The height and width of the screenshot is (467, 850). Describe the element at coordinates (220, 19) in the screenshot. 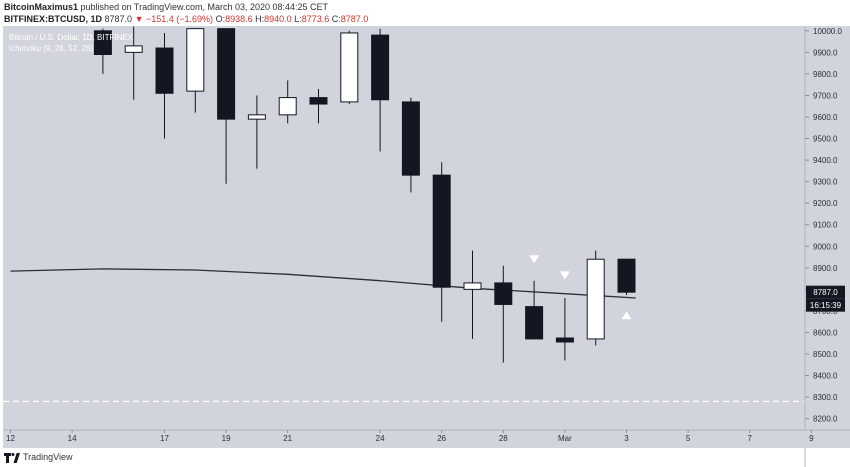

I see `open-label: O:` at that location.